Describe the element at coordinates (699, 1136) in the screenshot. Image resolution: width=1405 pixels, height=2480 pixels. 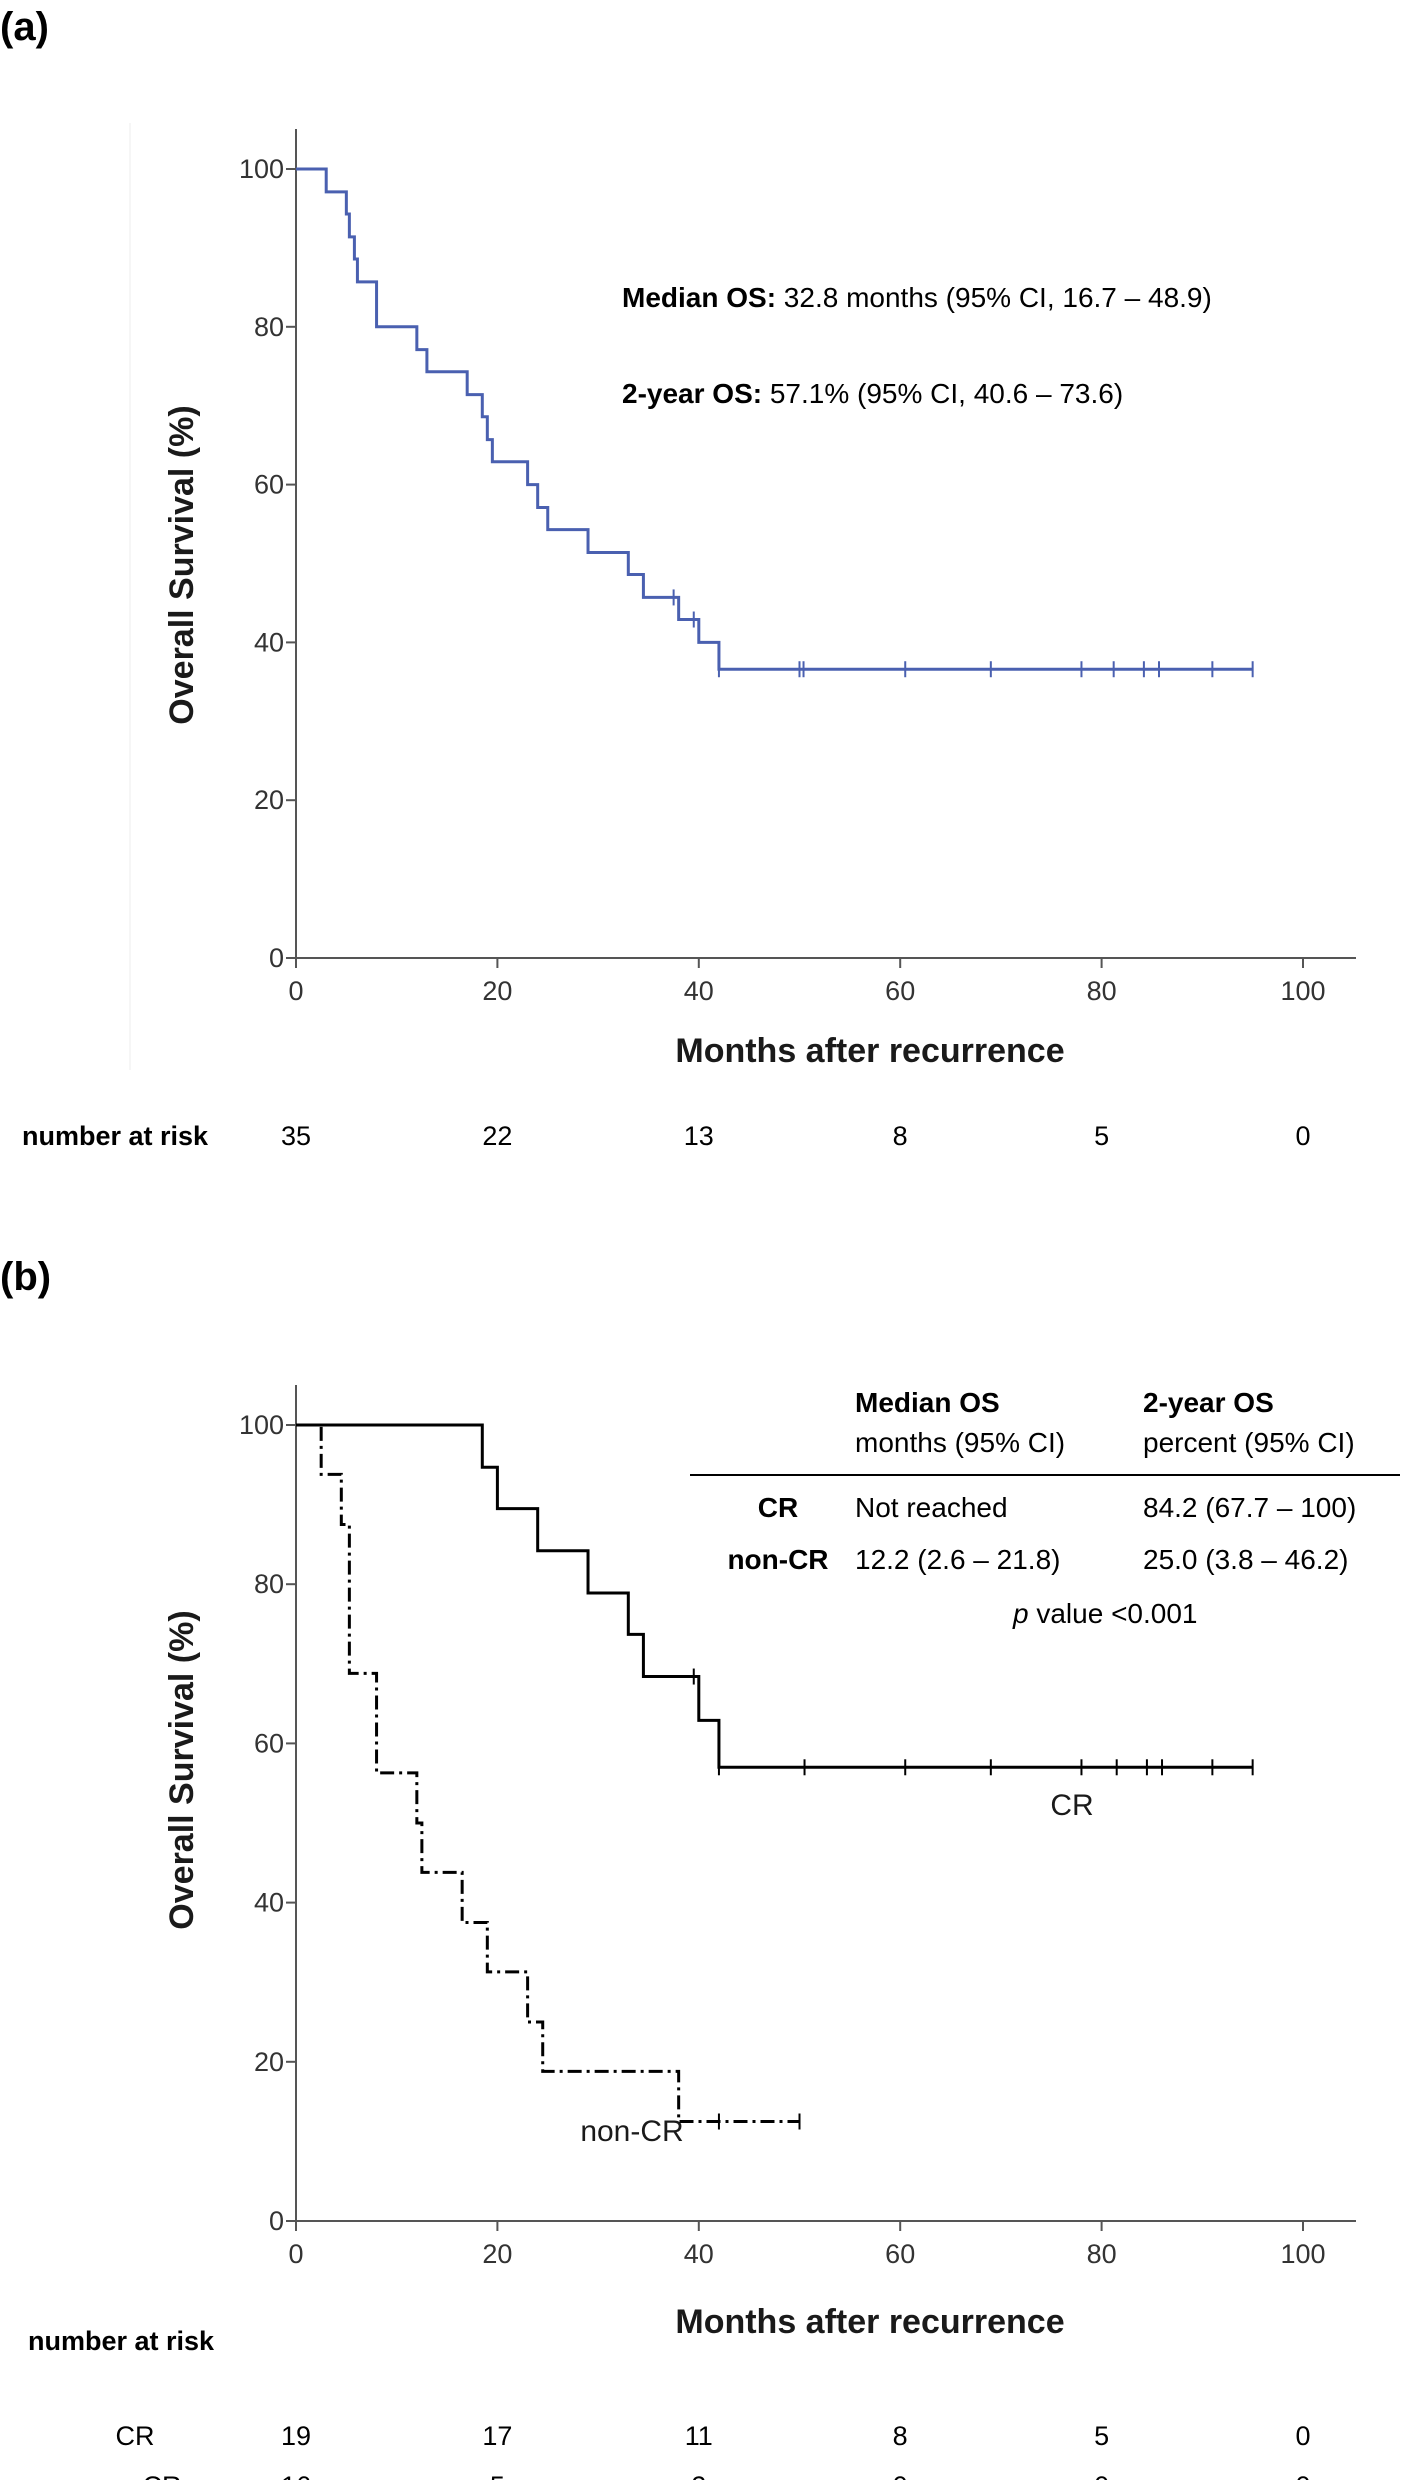
I see `risk-value: 13` at that location.